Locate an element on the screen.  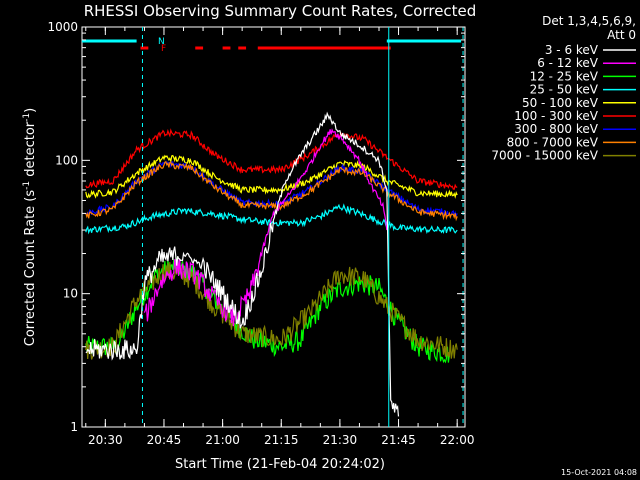
legend-label-800-7000-kev: 800 - 7000 keV is located at coordinates (553, 142).